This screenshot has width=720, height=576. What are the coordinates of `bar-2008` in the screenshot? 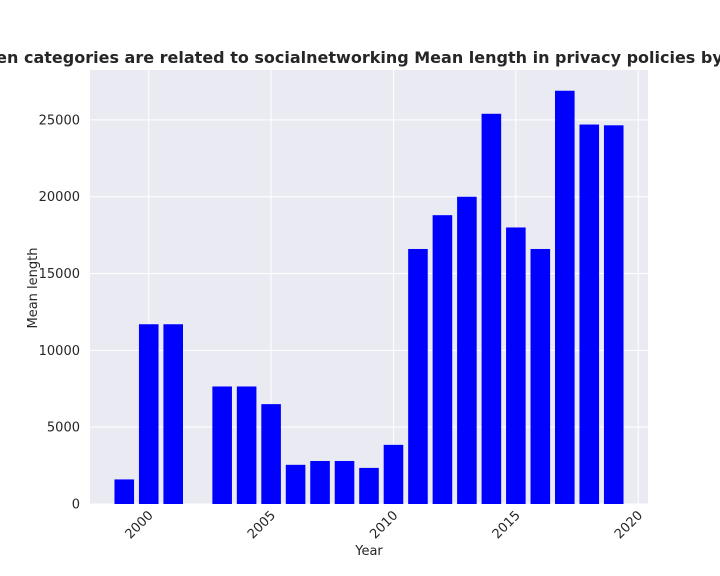 It's located at (344, 482).